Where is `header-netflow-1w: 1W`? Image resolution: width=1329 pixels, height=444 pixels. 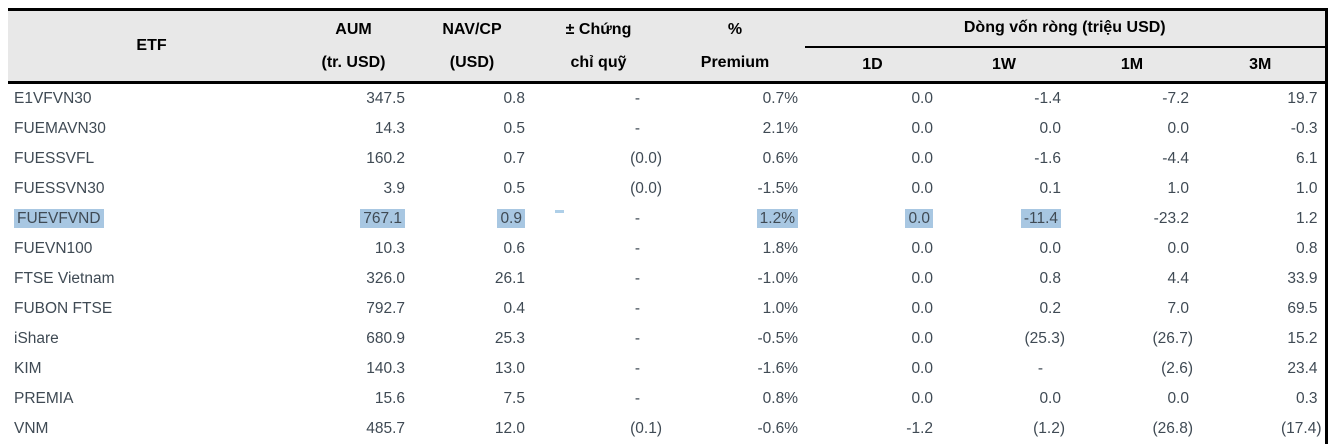
header-netflow-1w: 1W is located at coordinates (1004, 65).